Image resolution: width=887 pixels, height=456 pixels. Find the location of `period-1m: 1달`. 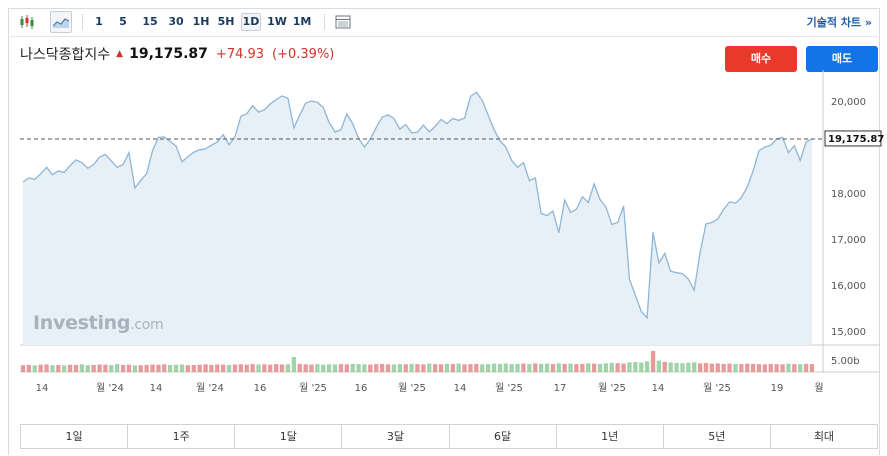

period-1m: 1달 is located at coordinates (289, 436).